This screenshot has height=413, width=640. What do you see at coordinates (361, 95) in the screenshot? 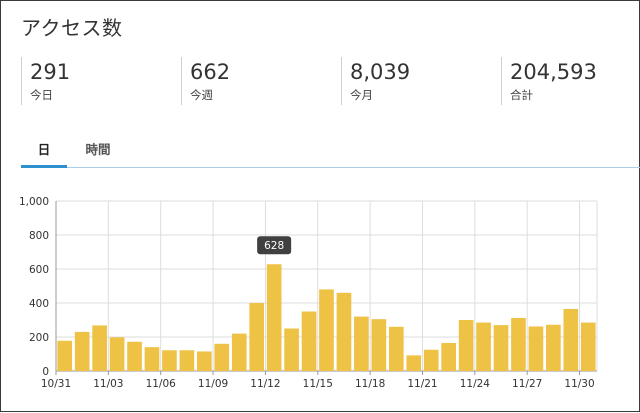
I see `stat-month-label: 今月` at bounding box center [361, 95].